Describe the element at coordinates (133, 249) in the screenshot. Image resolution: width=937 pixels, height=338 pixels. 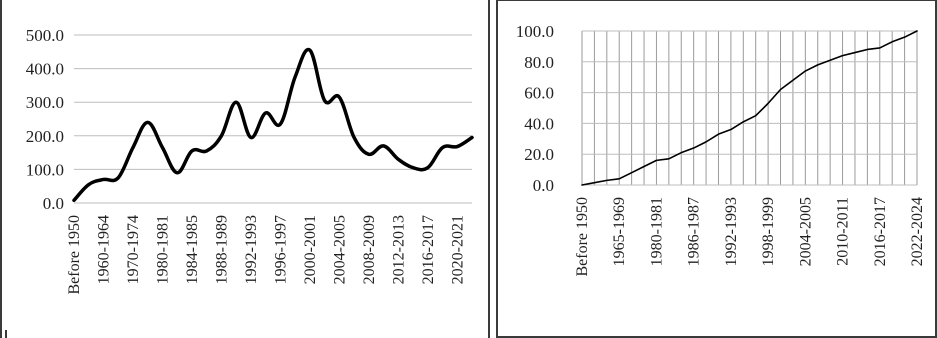
I see `x-tick-label: 1970-1974` at that location.